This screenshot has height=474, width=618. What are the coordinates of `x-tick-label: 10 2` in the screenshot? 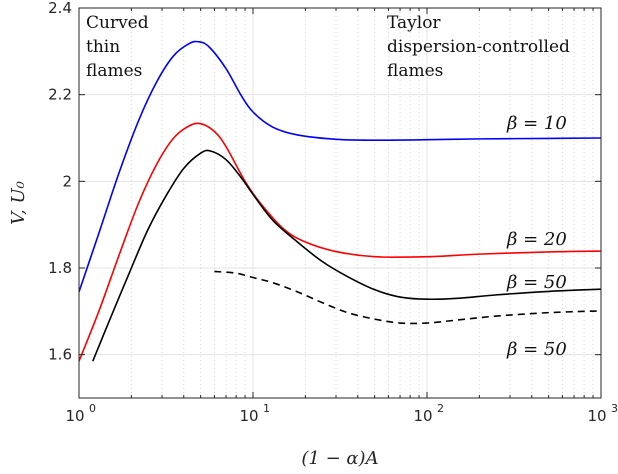 It's located at (428, 413).